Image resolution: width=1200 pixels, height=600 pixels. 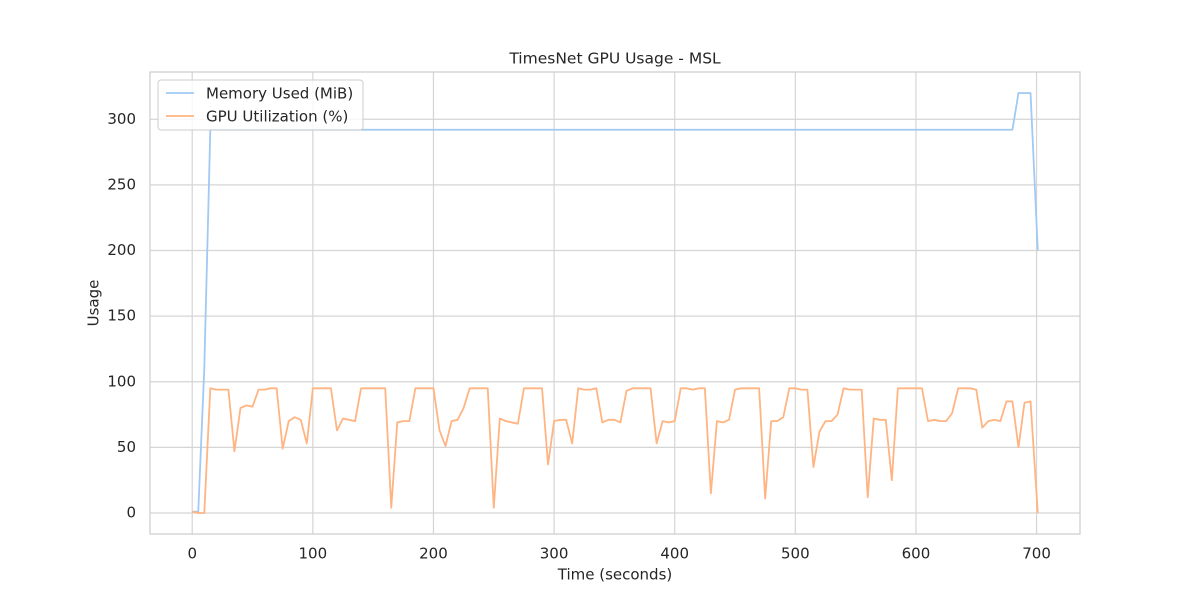 What do you see at coordinates (277, 117) in the screenshot?
I see `legend-label: GPU Utilization (%)` at bounding box center [277, 117].